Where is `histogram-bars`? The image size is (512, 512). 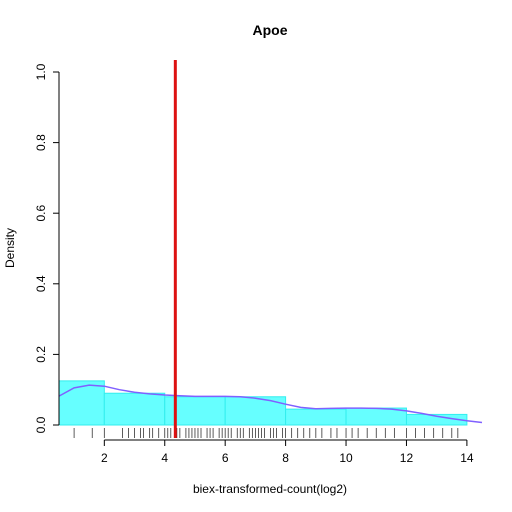 histogram-bars is located at coordinates (263, 403).